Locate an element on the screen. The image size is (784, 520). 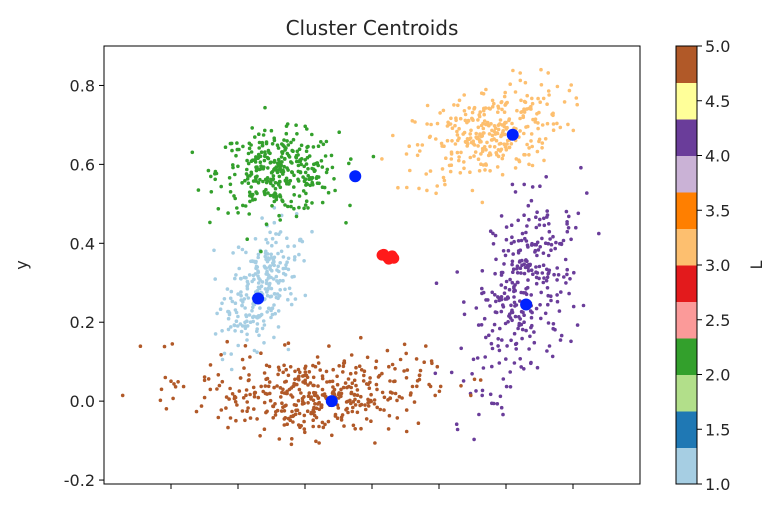
colorbar-tick-label: 2.0 is located at coordinates (717, 375).